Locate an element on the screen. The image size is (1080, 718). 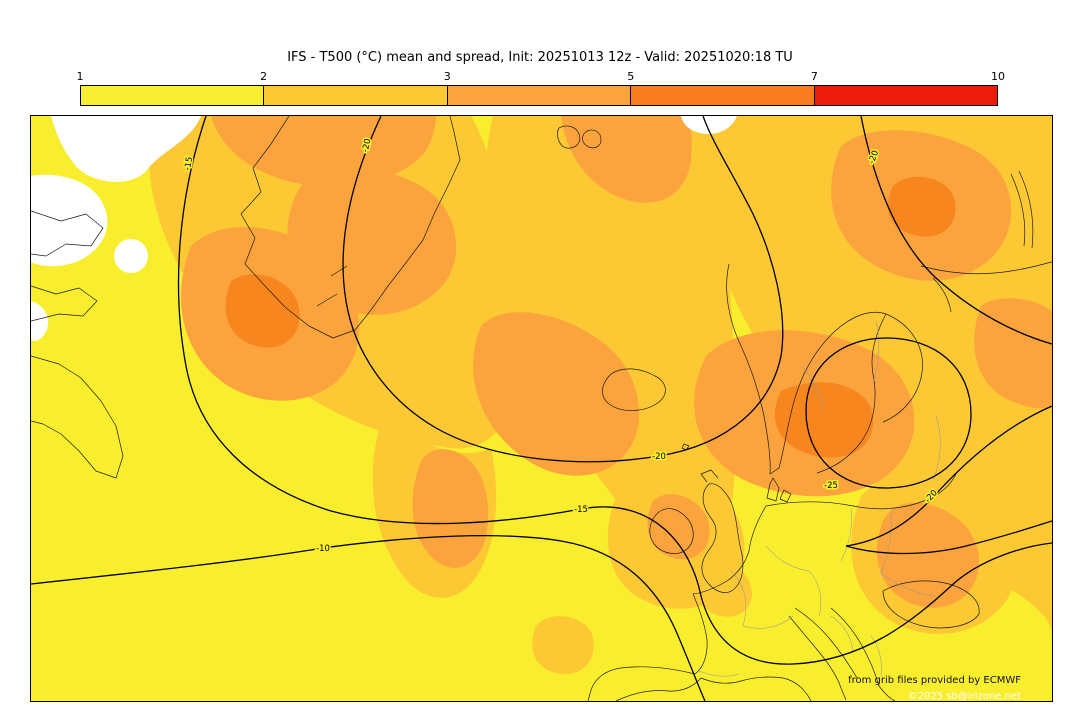
isotherm-minus20-east is located at coordinates (956, 230).